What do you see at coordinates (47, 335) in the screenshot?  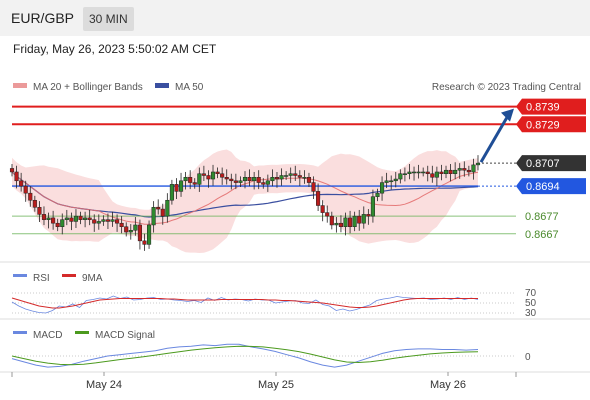 I see `macd-legend-label: MACD` at bounding box center [47, 335].